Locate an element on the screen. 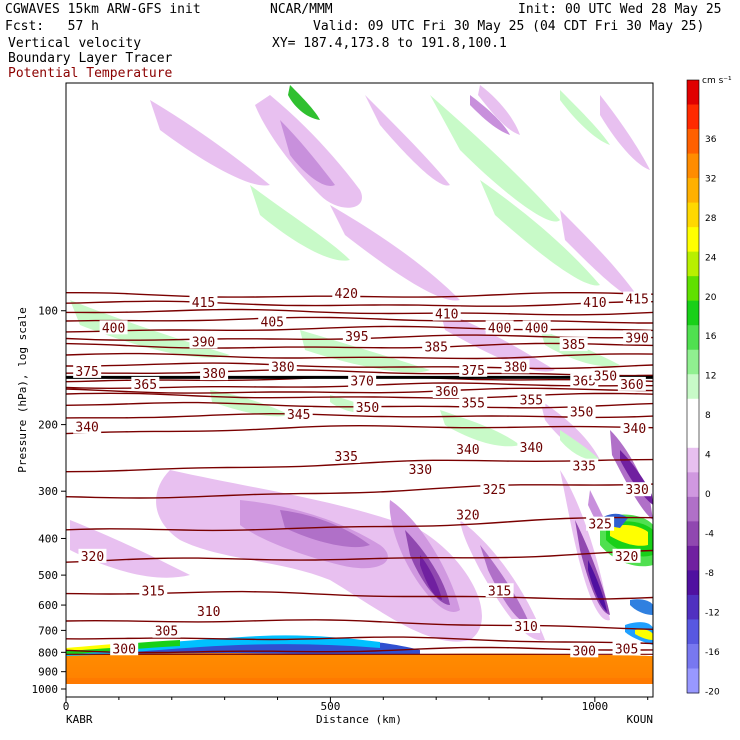 The width and height of the screenshot is (740, 740). x-tick-label: 500 is located at coordinates (330, 706).